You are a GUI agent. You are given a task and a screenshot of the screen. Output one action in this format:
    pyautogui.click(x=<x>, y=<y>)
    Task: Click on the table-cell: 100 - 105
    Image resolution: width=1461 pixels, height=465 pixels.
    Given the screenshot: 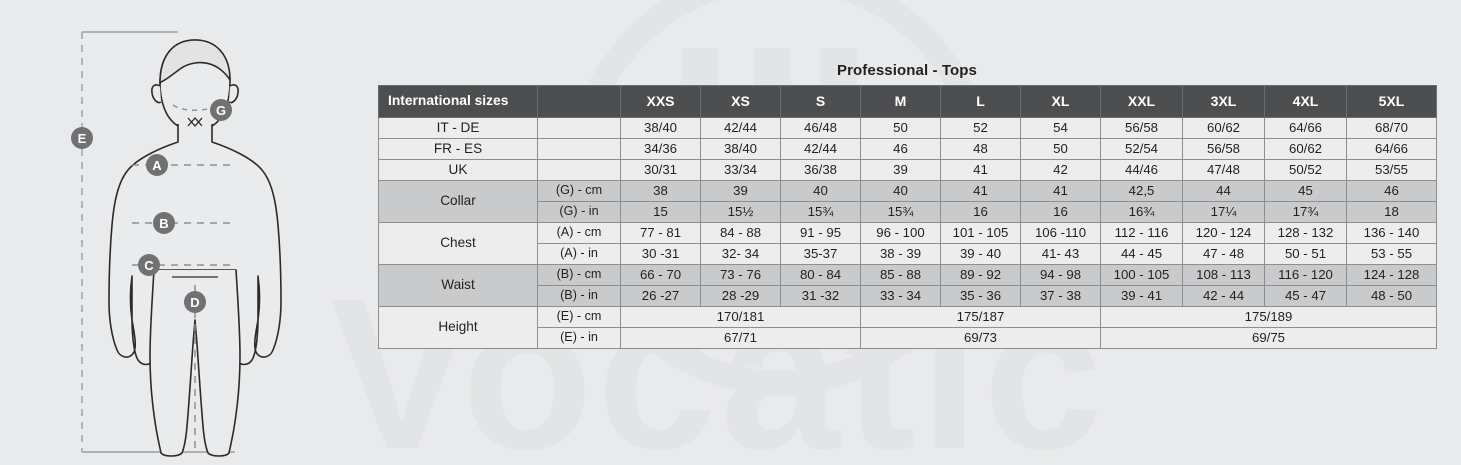 What is the action you would take?
    pyautogui.click(x=1141, y=275)
    